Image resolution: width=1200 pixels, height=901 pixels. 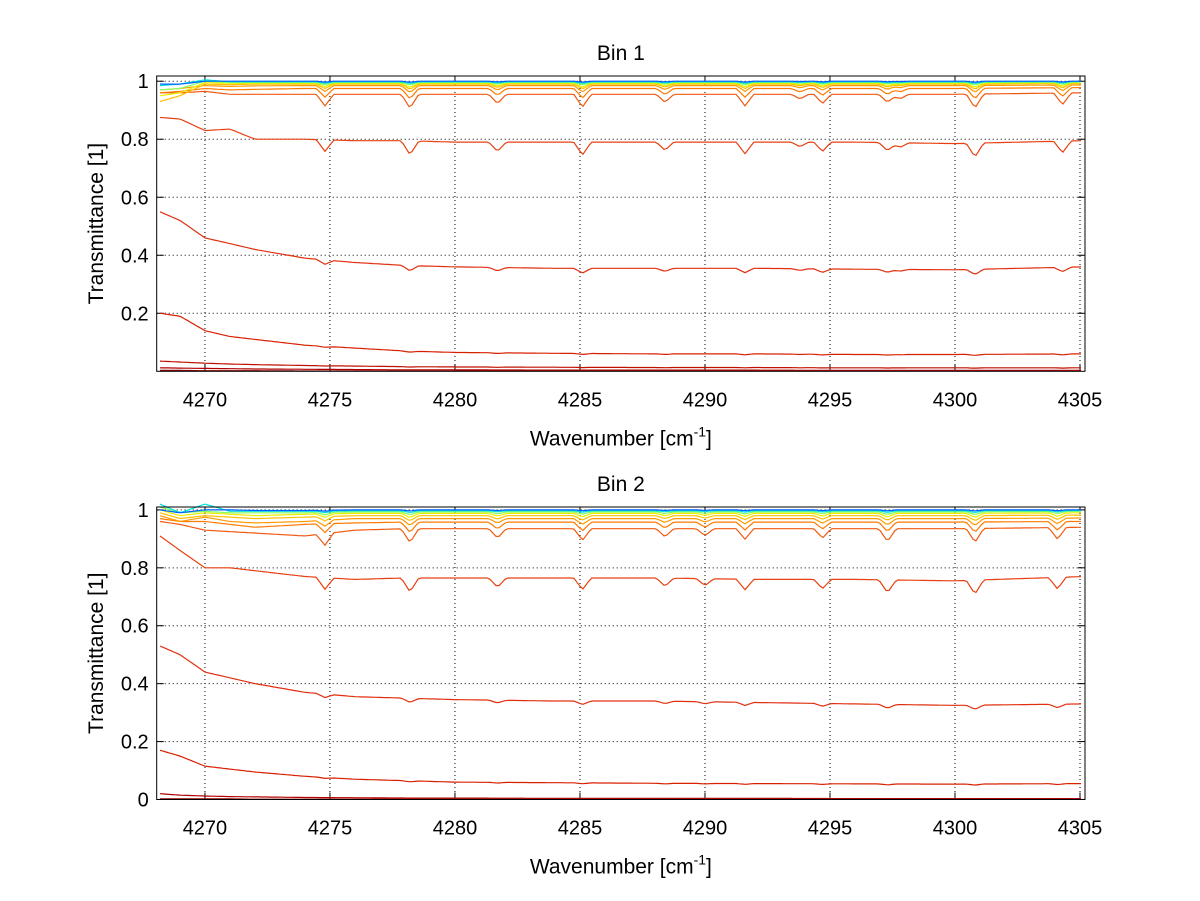 What do you see at coordinates (621, 484) in the screenshot?
I see `chart-title: Bin 2` at bounding box center [621, 484].